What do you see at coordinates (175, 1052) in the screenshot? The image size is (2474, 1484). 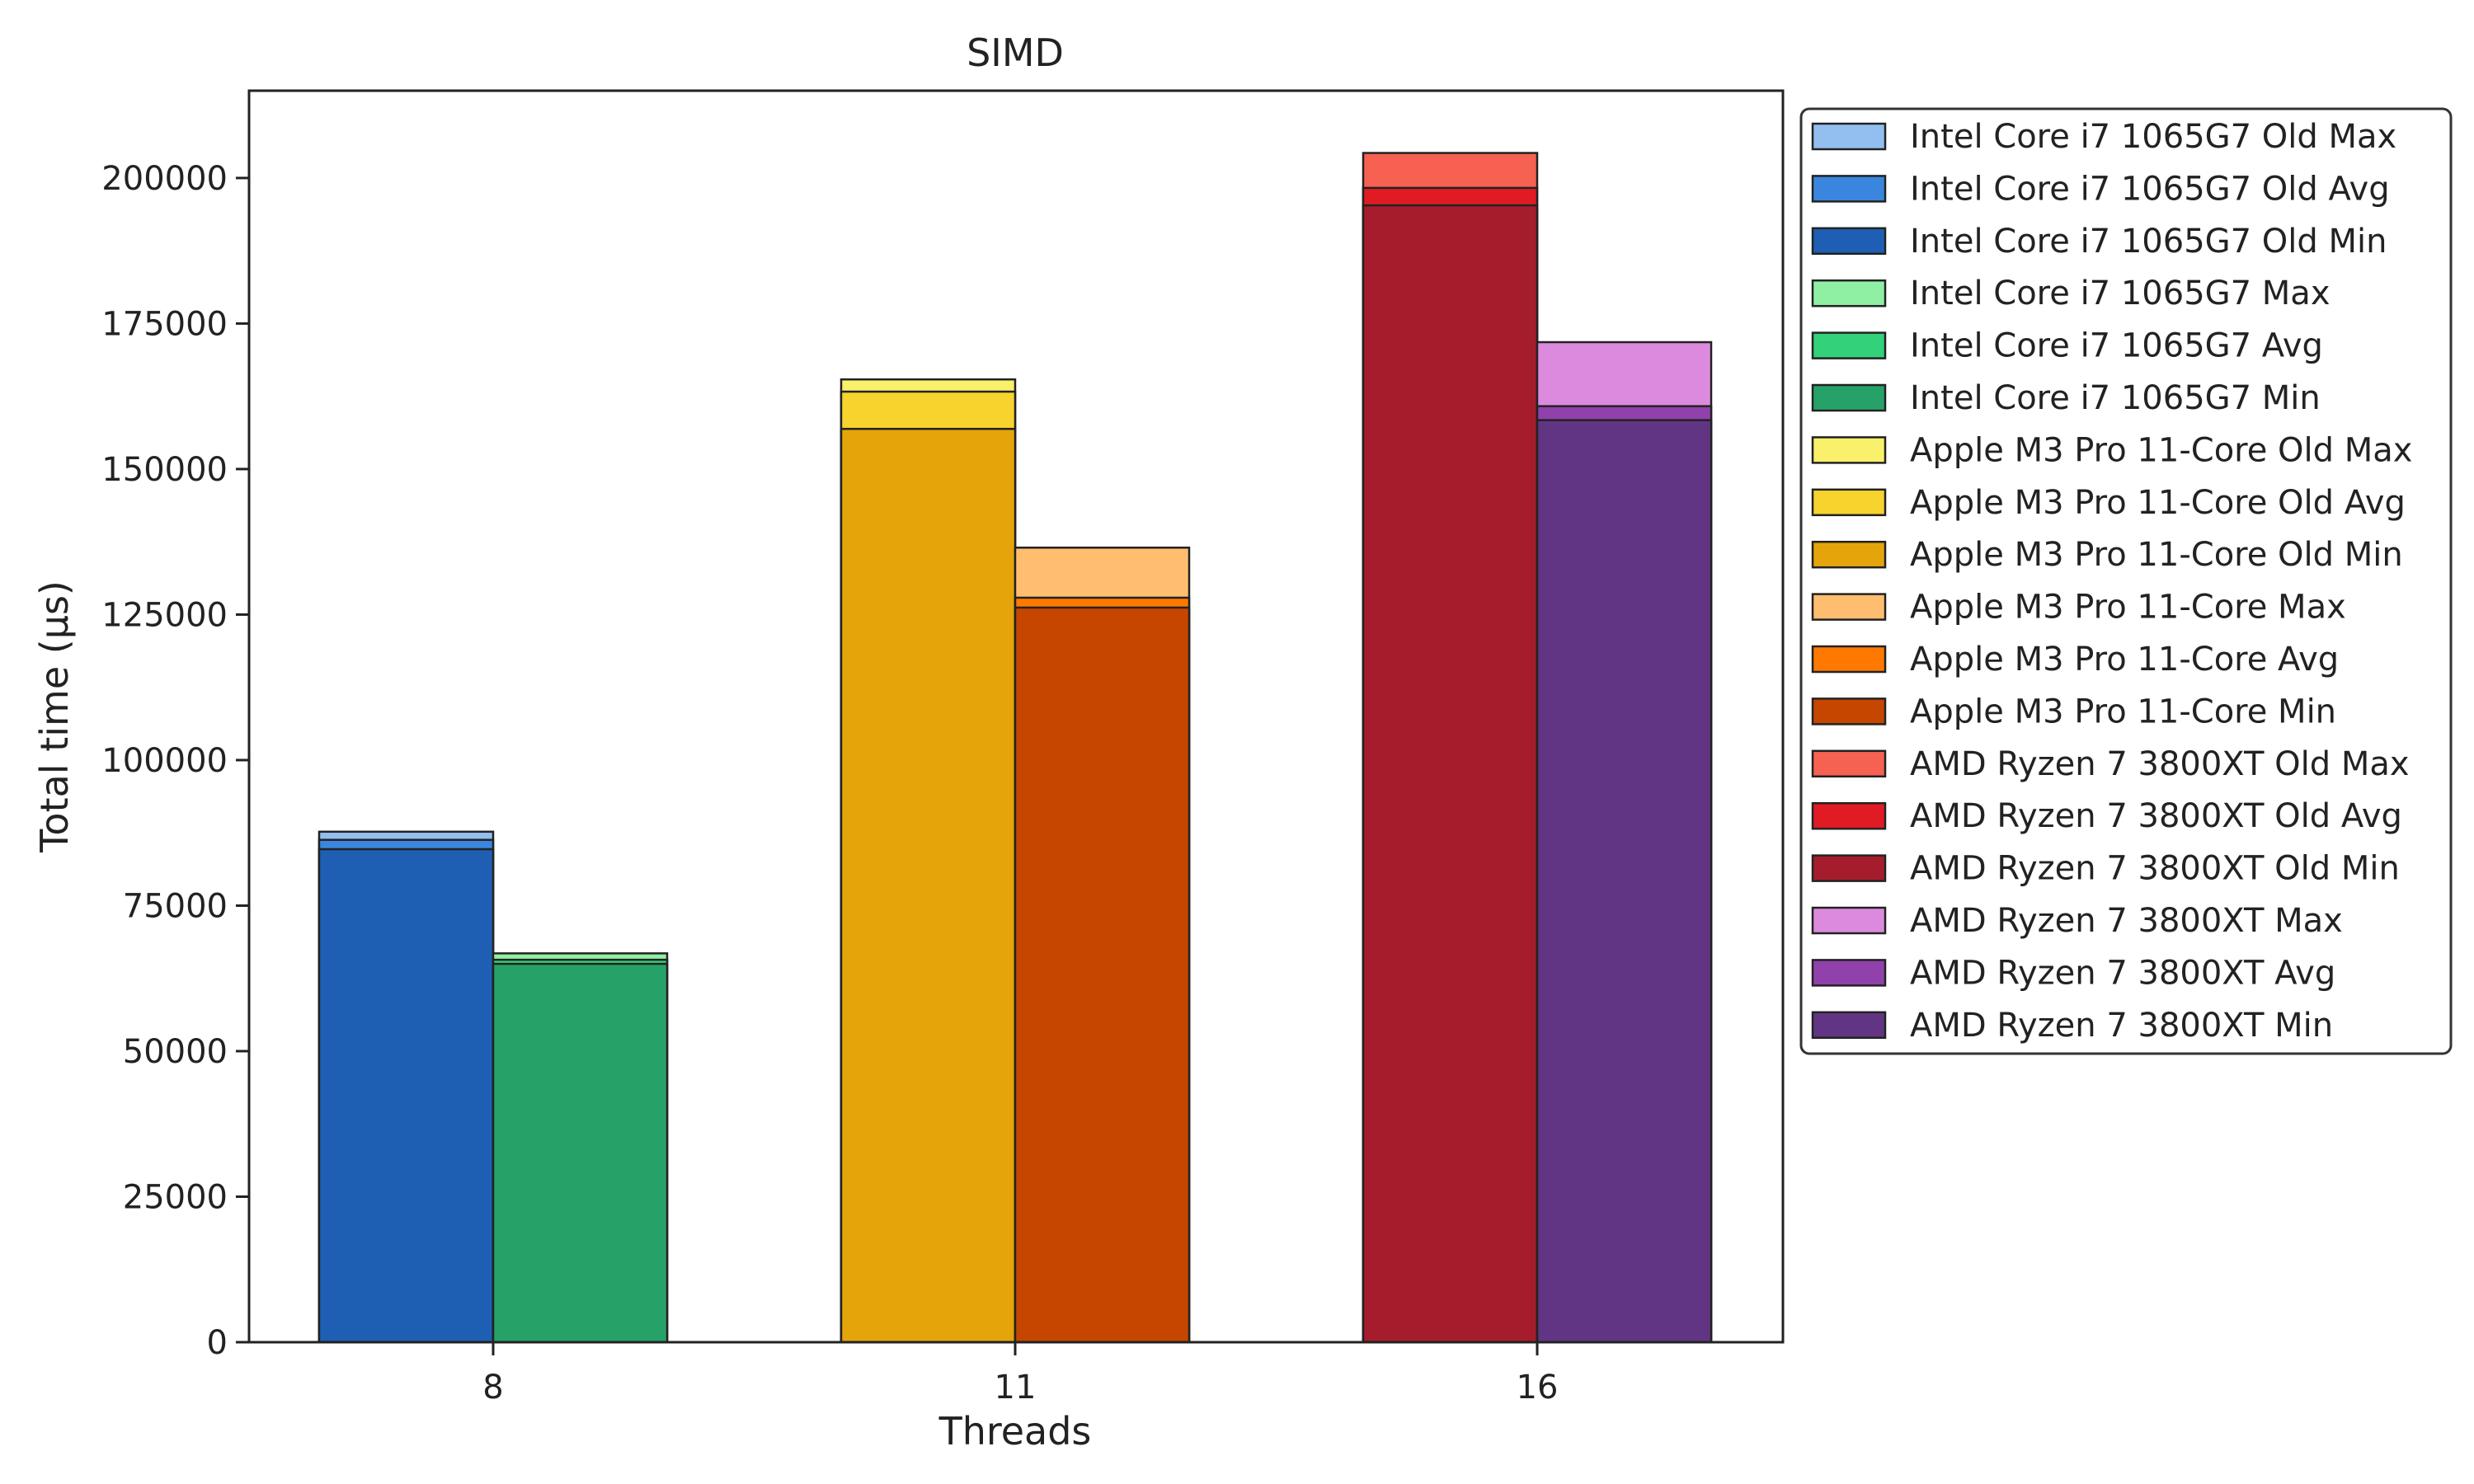 I see `y-tick-label: 50000` at bounding box center [175, 1052].